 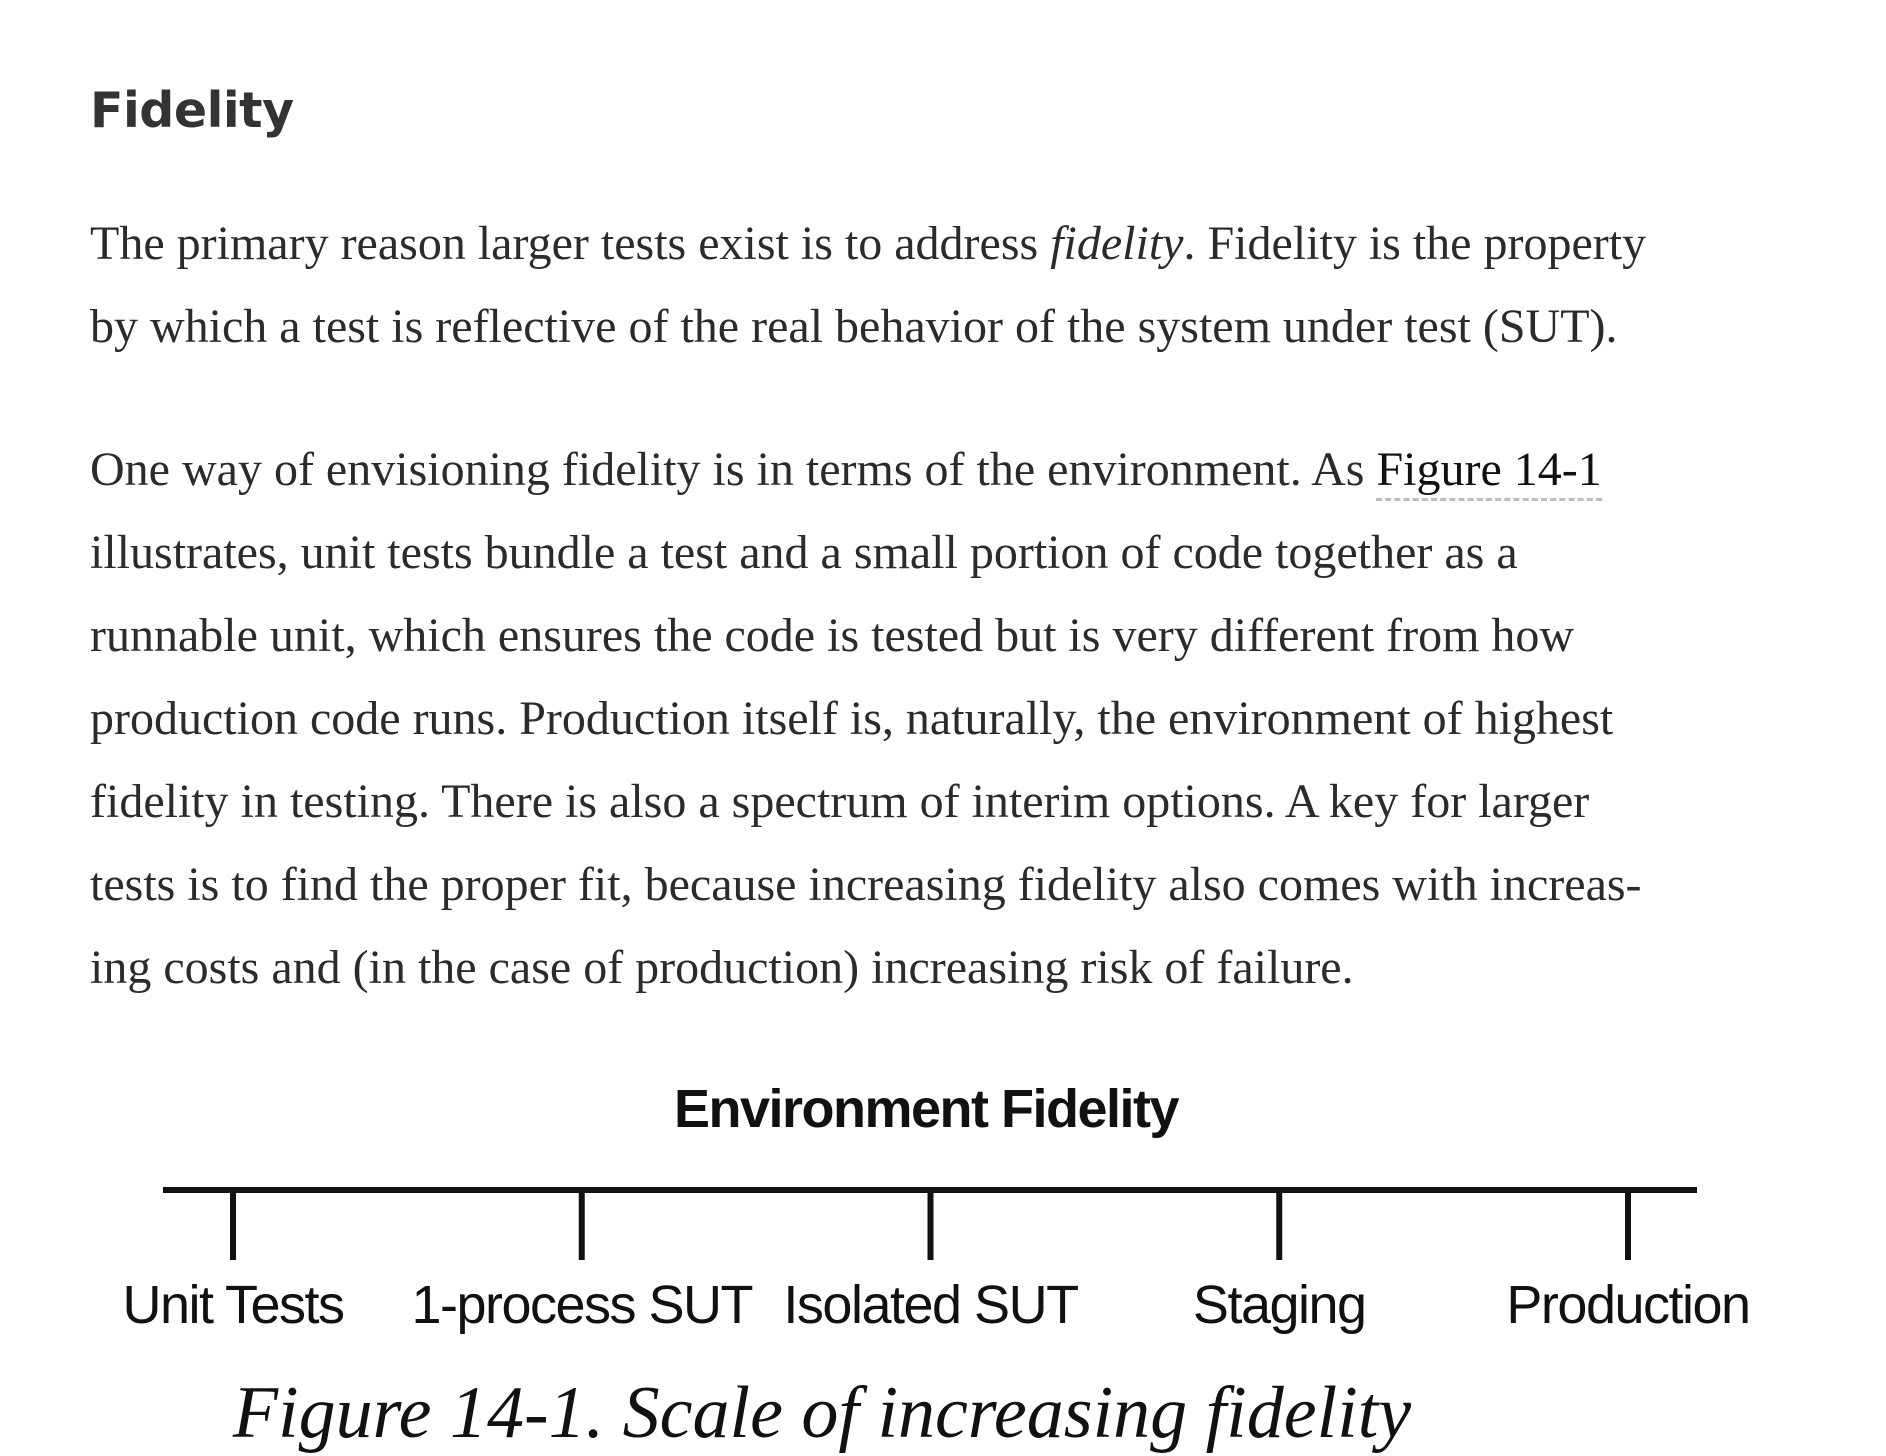 I want to click on figure-title: Environment Fidelity, so click(x=927, y=1109).